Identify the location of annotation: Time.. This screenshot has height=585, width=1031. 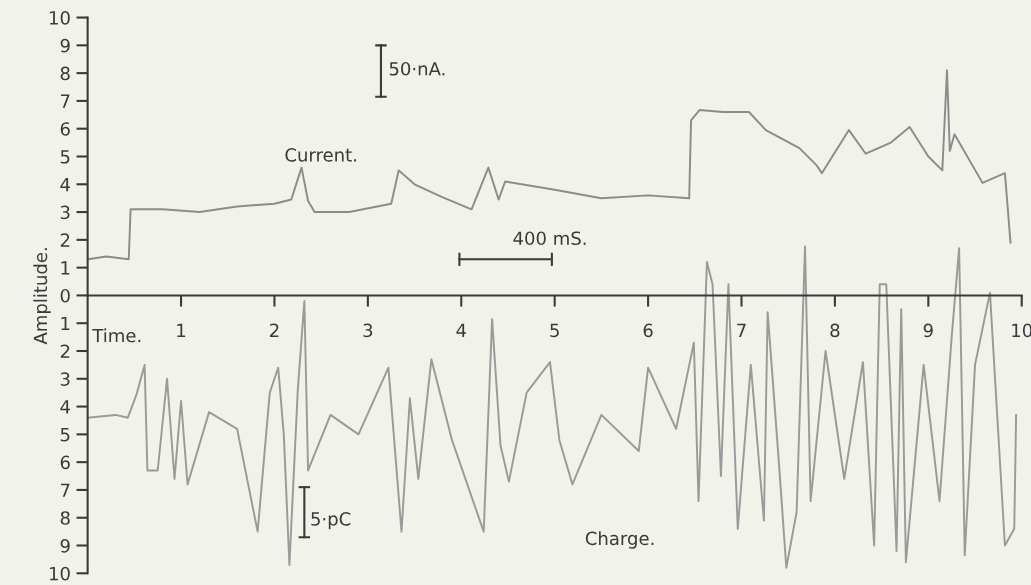
(116, 335).